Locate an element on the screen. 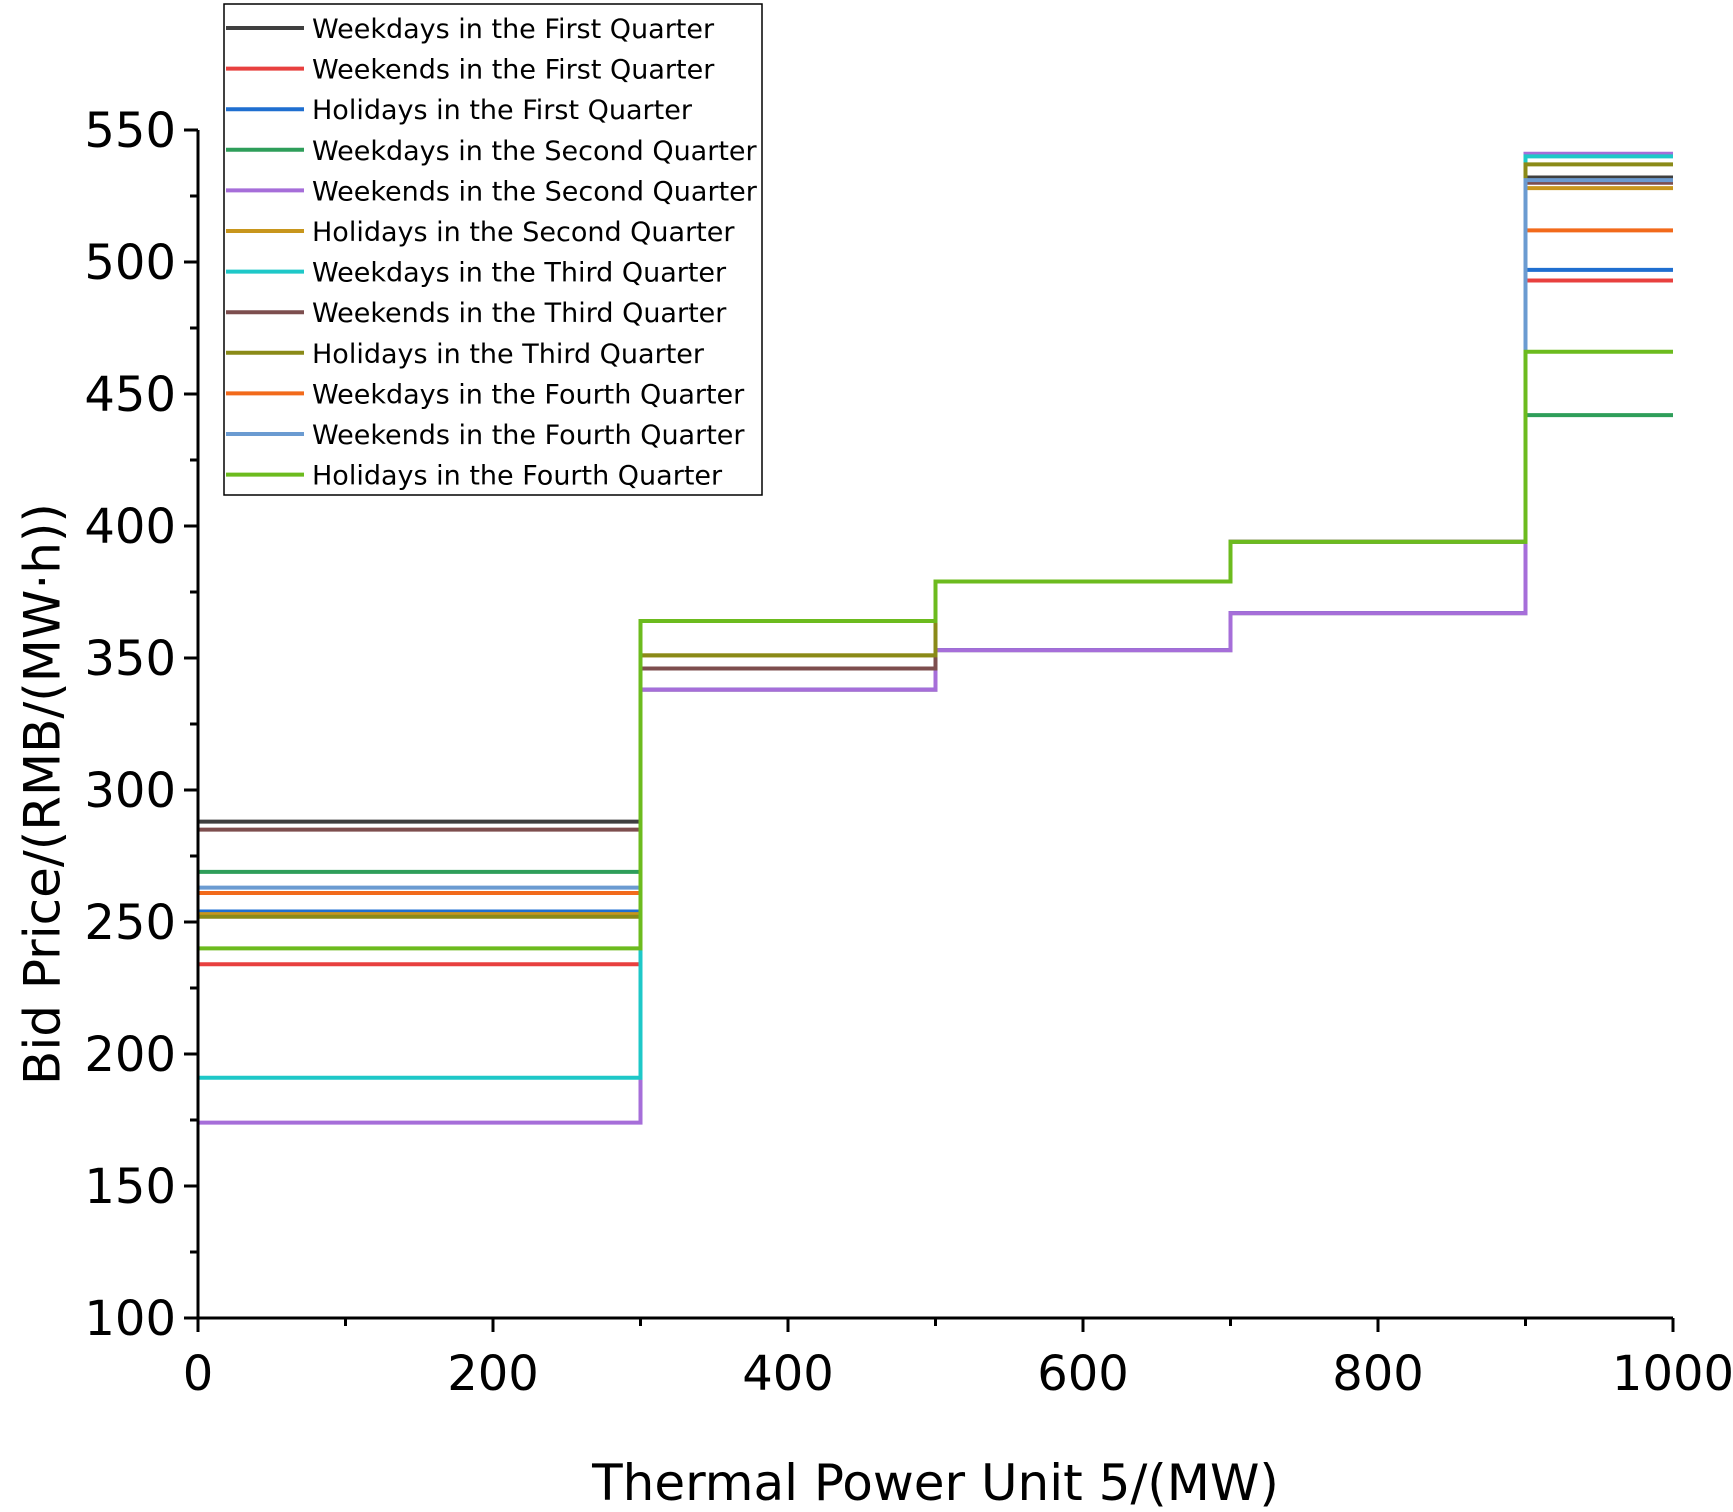 Image resolution: width=1733 pixels, height=1512 pixels. y-tick-label: 450 is located at coordinates (130, 395).